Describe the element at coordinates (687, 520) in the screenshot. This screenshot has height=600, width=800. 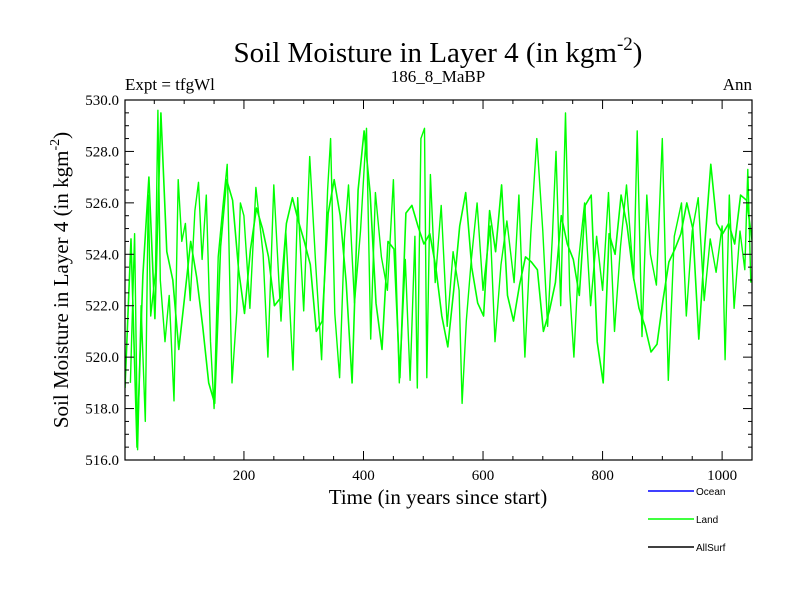
I see `legend: Ocean Land AllSurf` at that location.